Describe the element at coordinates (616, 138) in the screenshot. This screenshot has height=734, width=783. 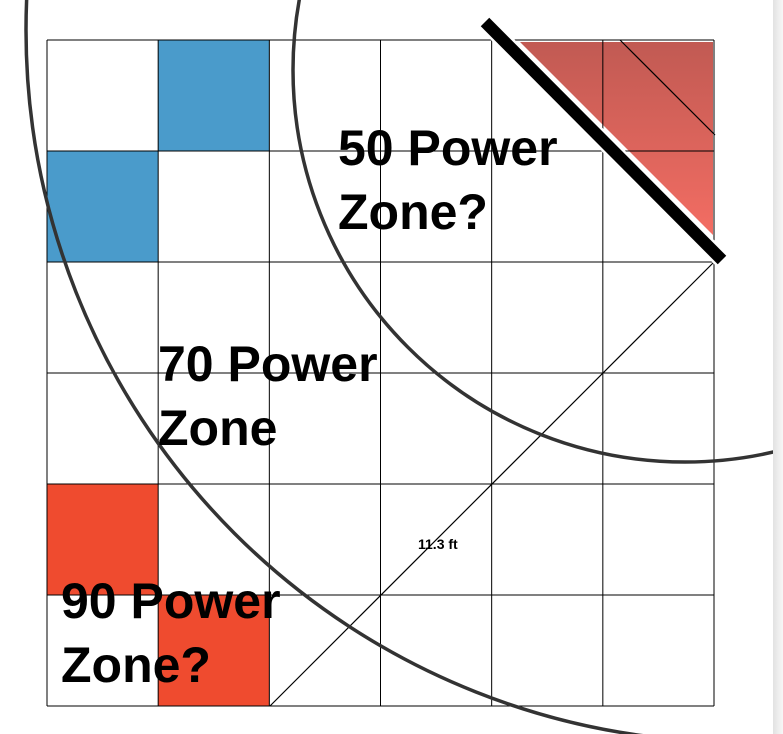
I see `corner-red-triangle` at that location.